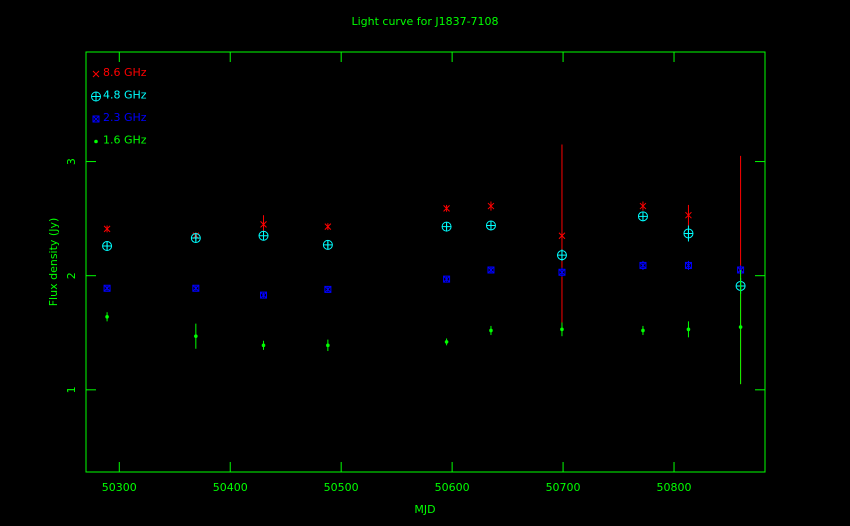 This screenshot has height=526, width=850. I want to click on legend-label: 8.6 GHz, so click(125, 72).